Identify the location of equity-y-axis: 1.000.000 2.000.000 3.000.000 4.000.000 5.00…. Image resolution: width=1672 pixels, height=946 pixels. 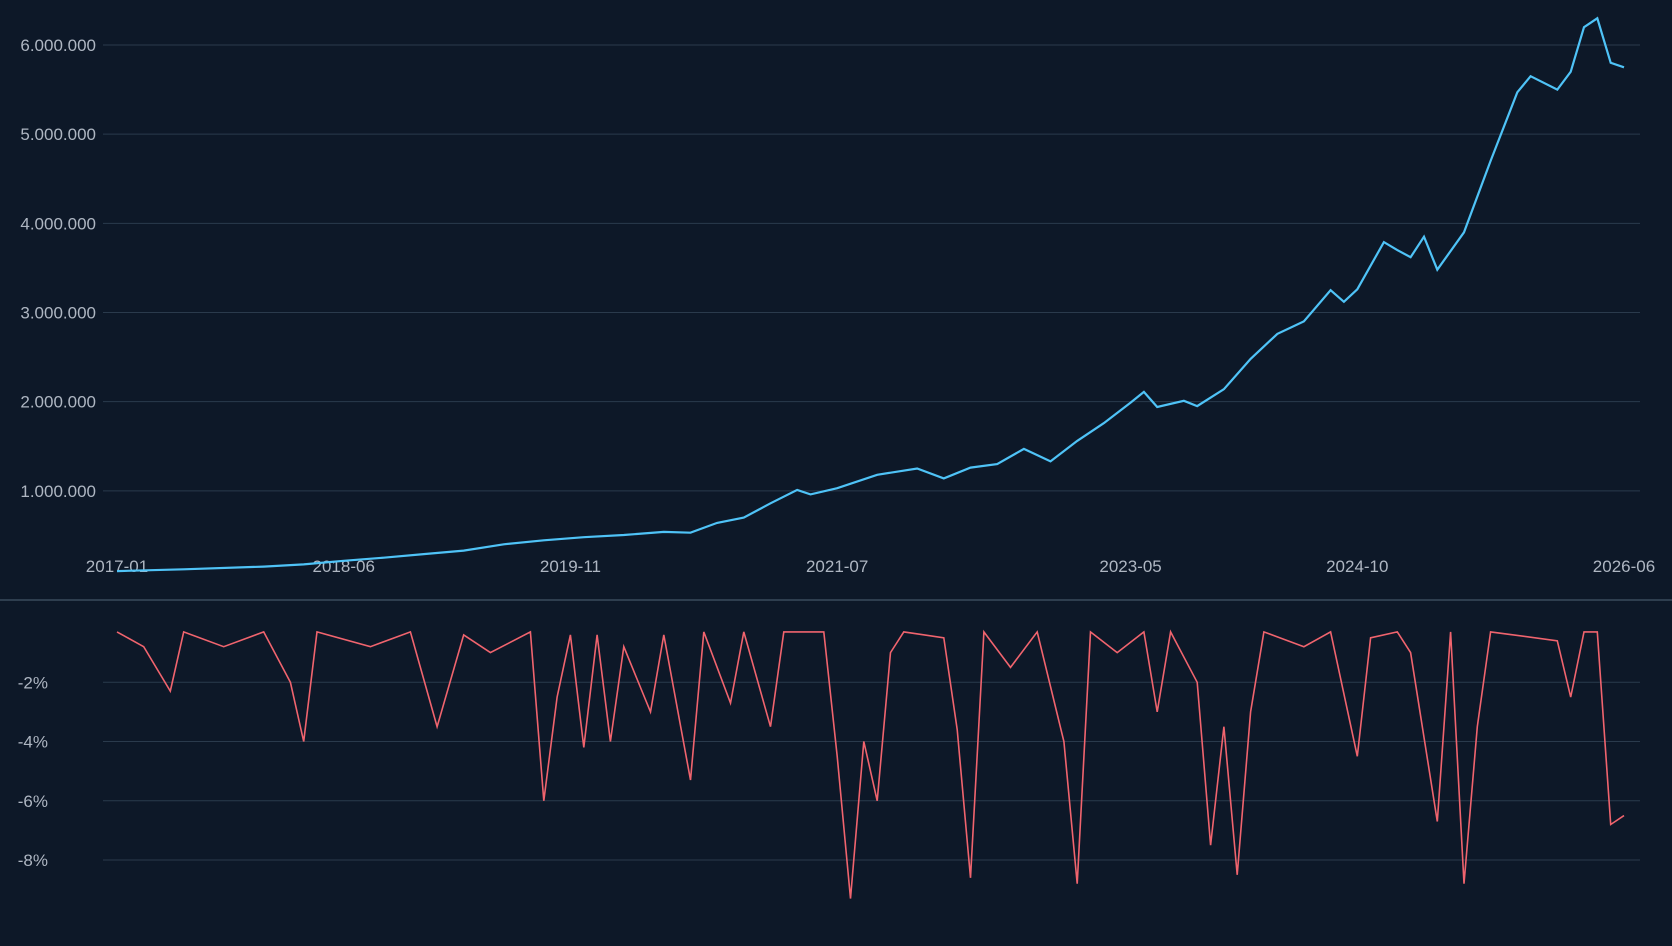
(58, 268).